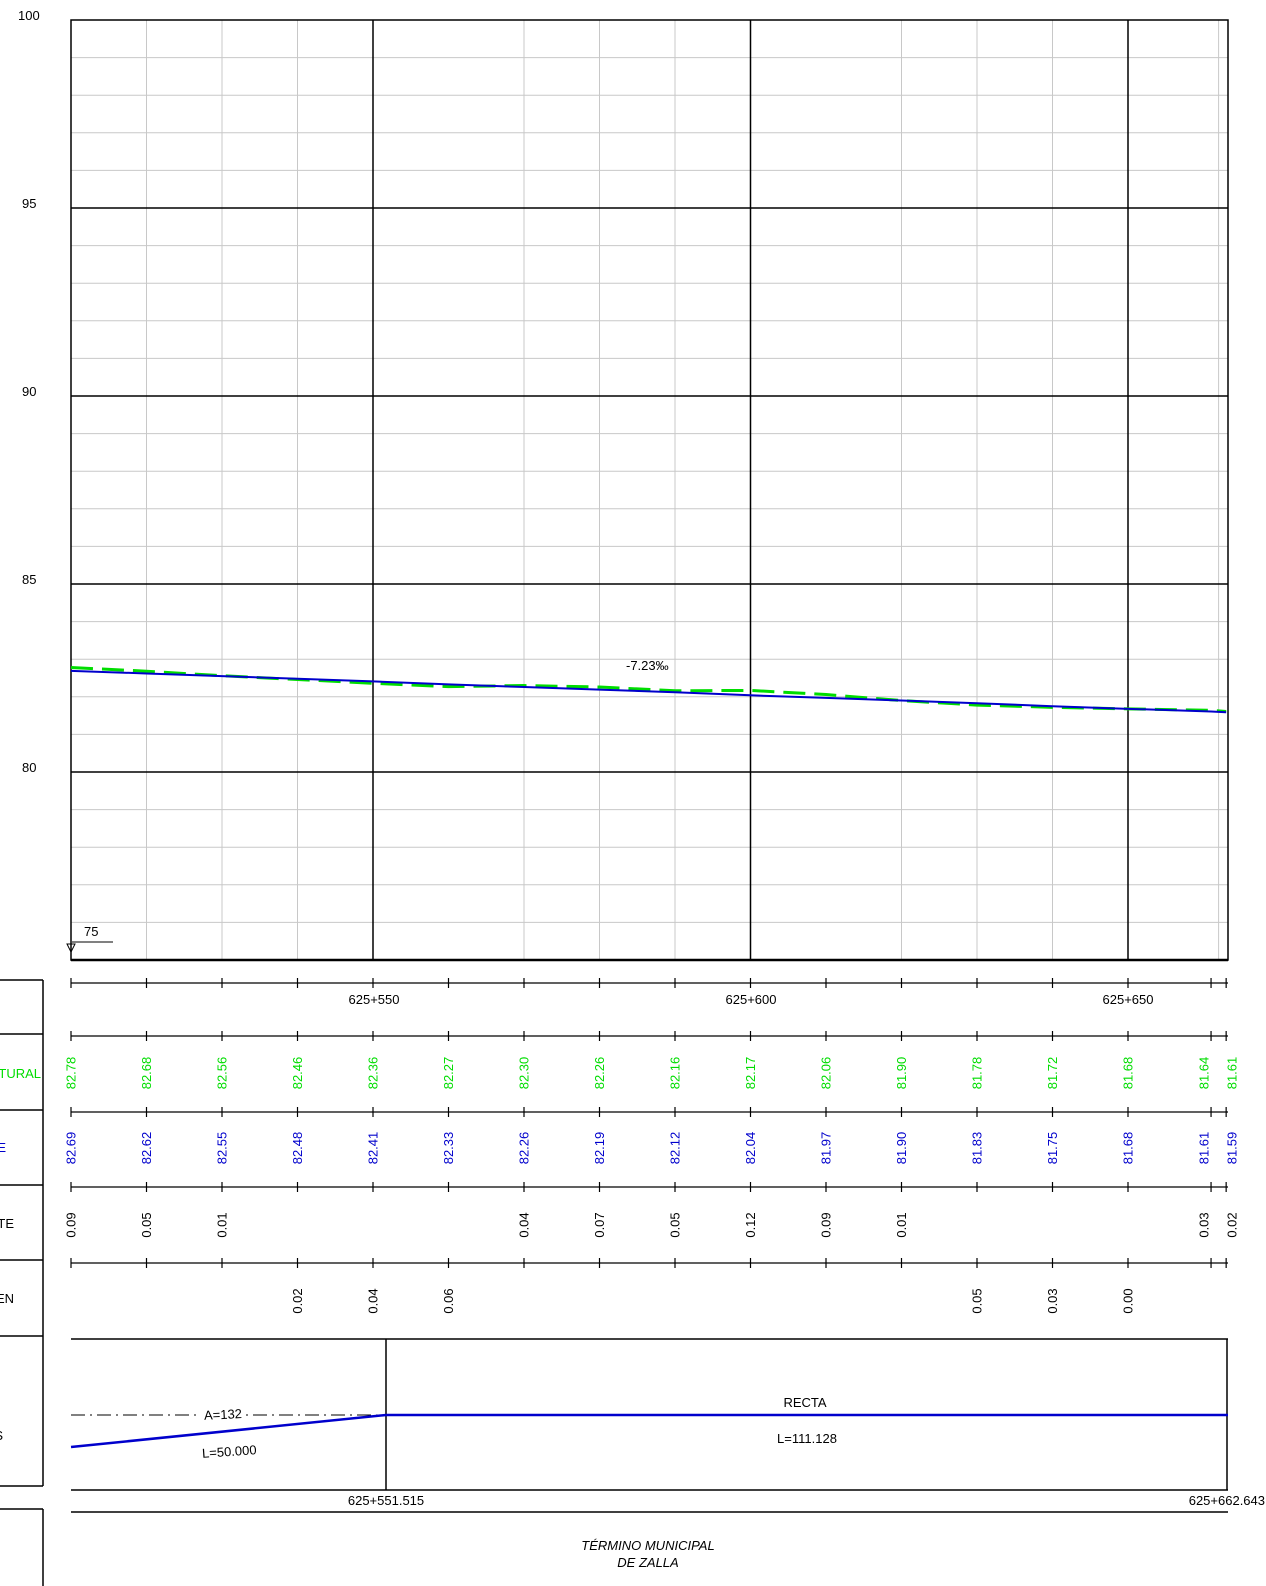  Describe the element at coordinates (826, 1148) in the screenshot. I see `grade-elevation-value: 81.97` at that location.